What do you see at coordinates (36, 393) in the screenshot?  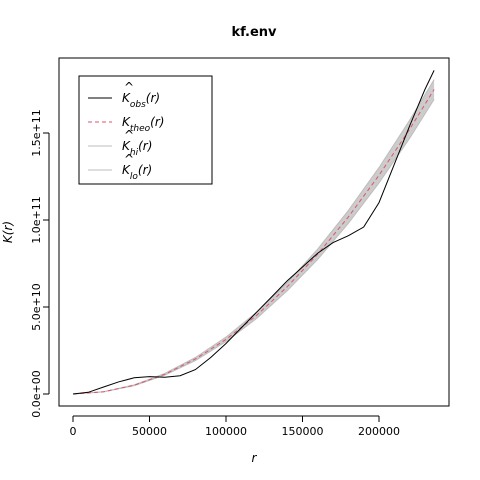 I see `y-tick-label: 0.0e+00` at bounding box center [36, 393].